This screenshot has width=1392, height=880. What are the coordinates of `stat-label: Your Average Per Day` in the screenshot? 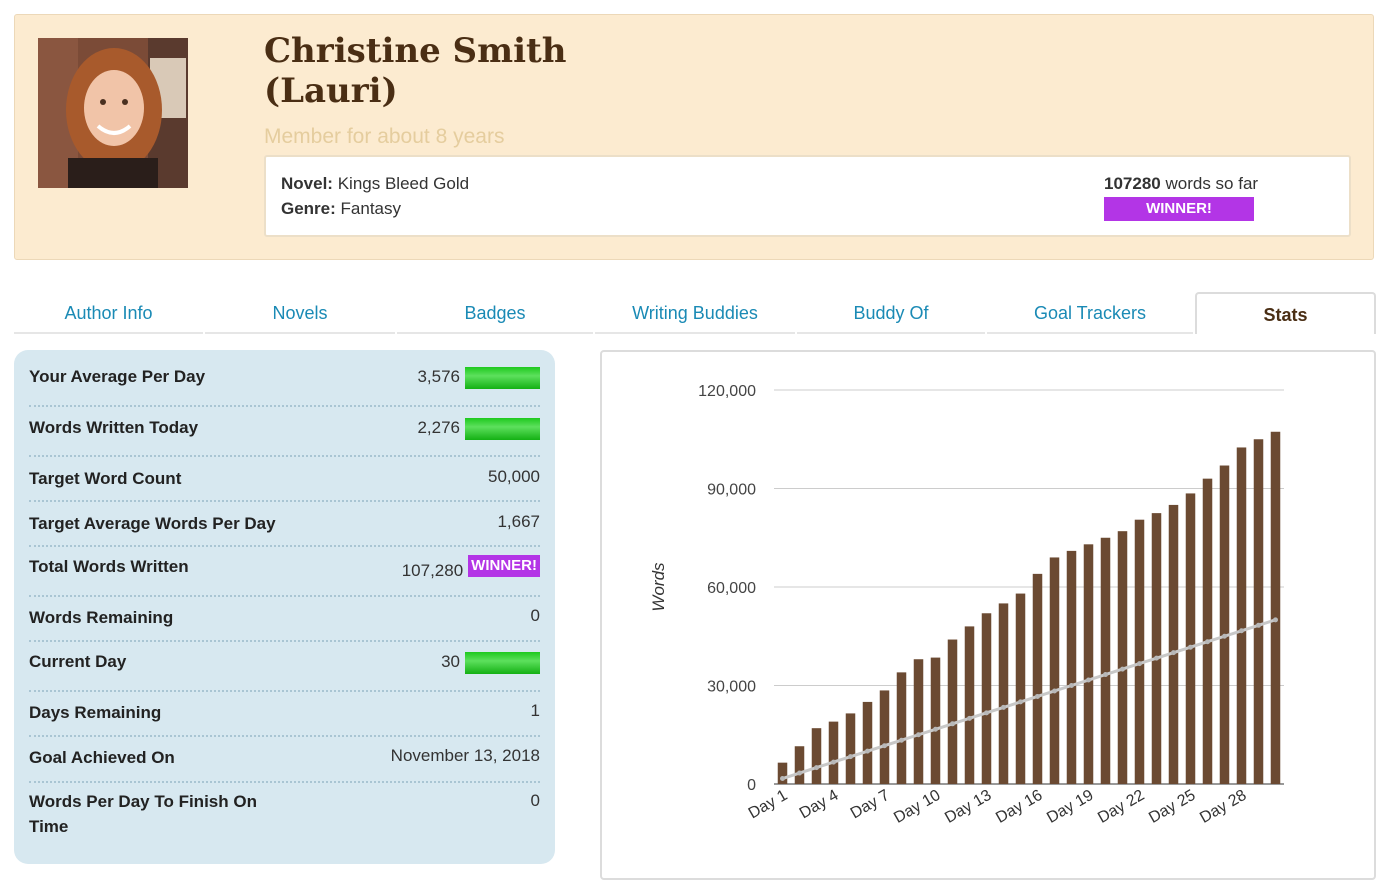 It's located at (117, 376).